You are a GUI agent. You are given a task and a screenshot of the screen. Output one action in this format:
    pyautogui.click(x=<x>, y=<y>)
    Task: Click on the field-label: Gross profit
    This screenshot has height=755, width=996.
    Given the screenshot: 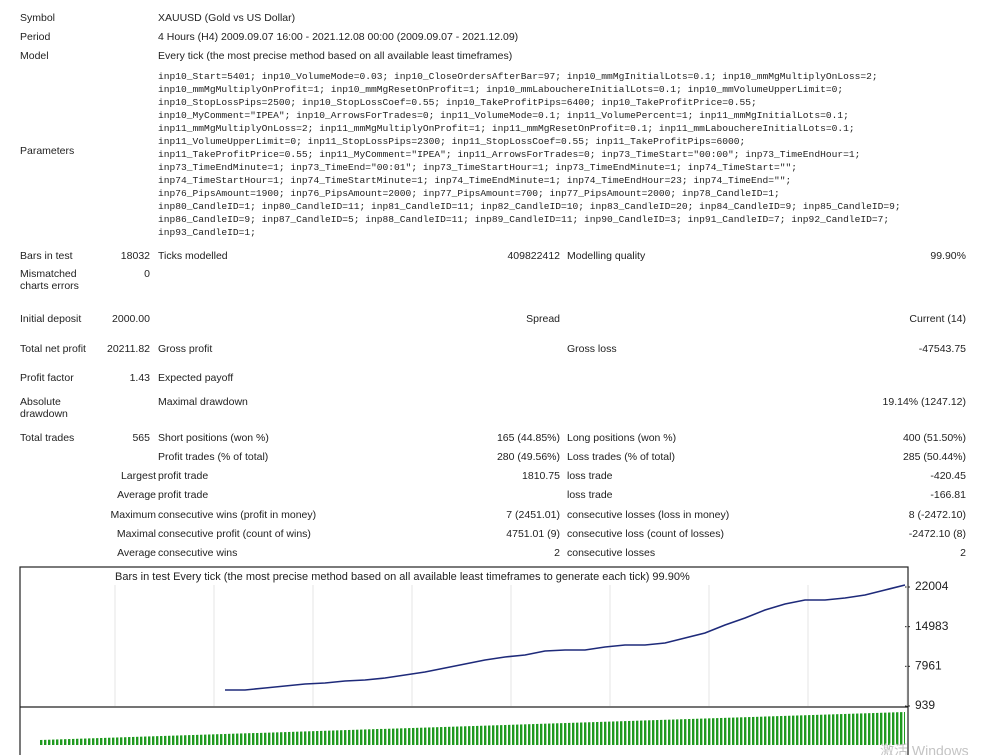 What is the action you would take?
    pyautogui.click(x=185, y=349)
    